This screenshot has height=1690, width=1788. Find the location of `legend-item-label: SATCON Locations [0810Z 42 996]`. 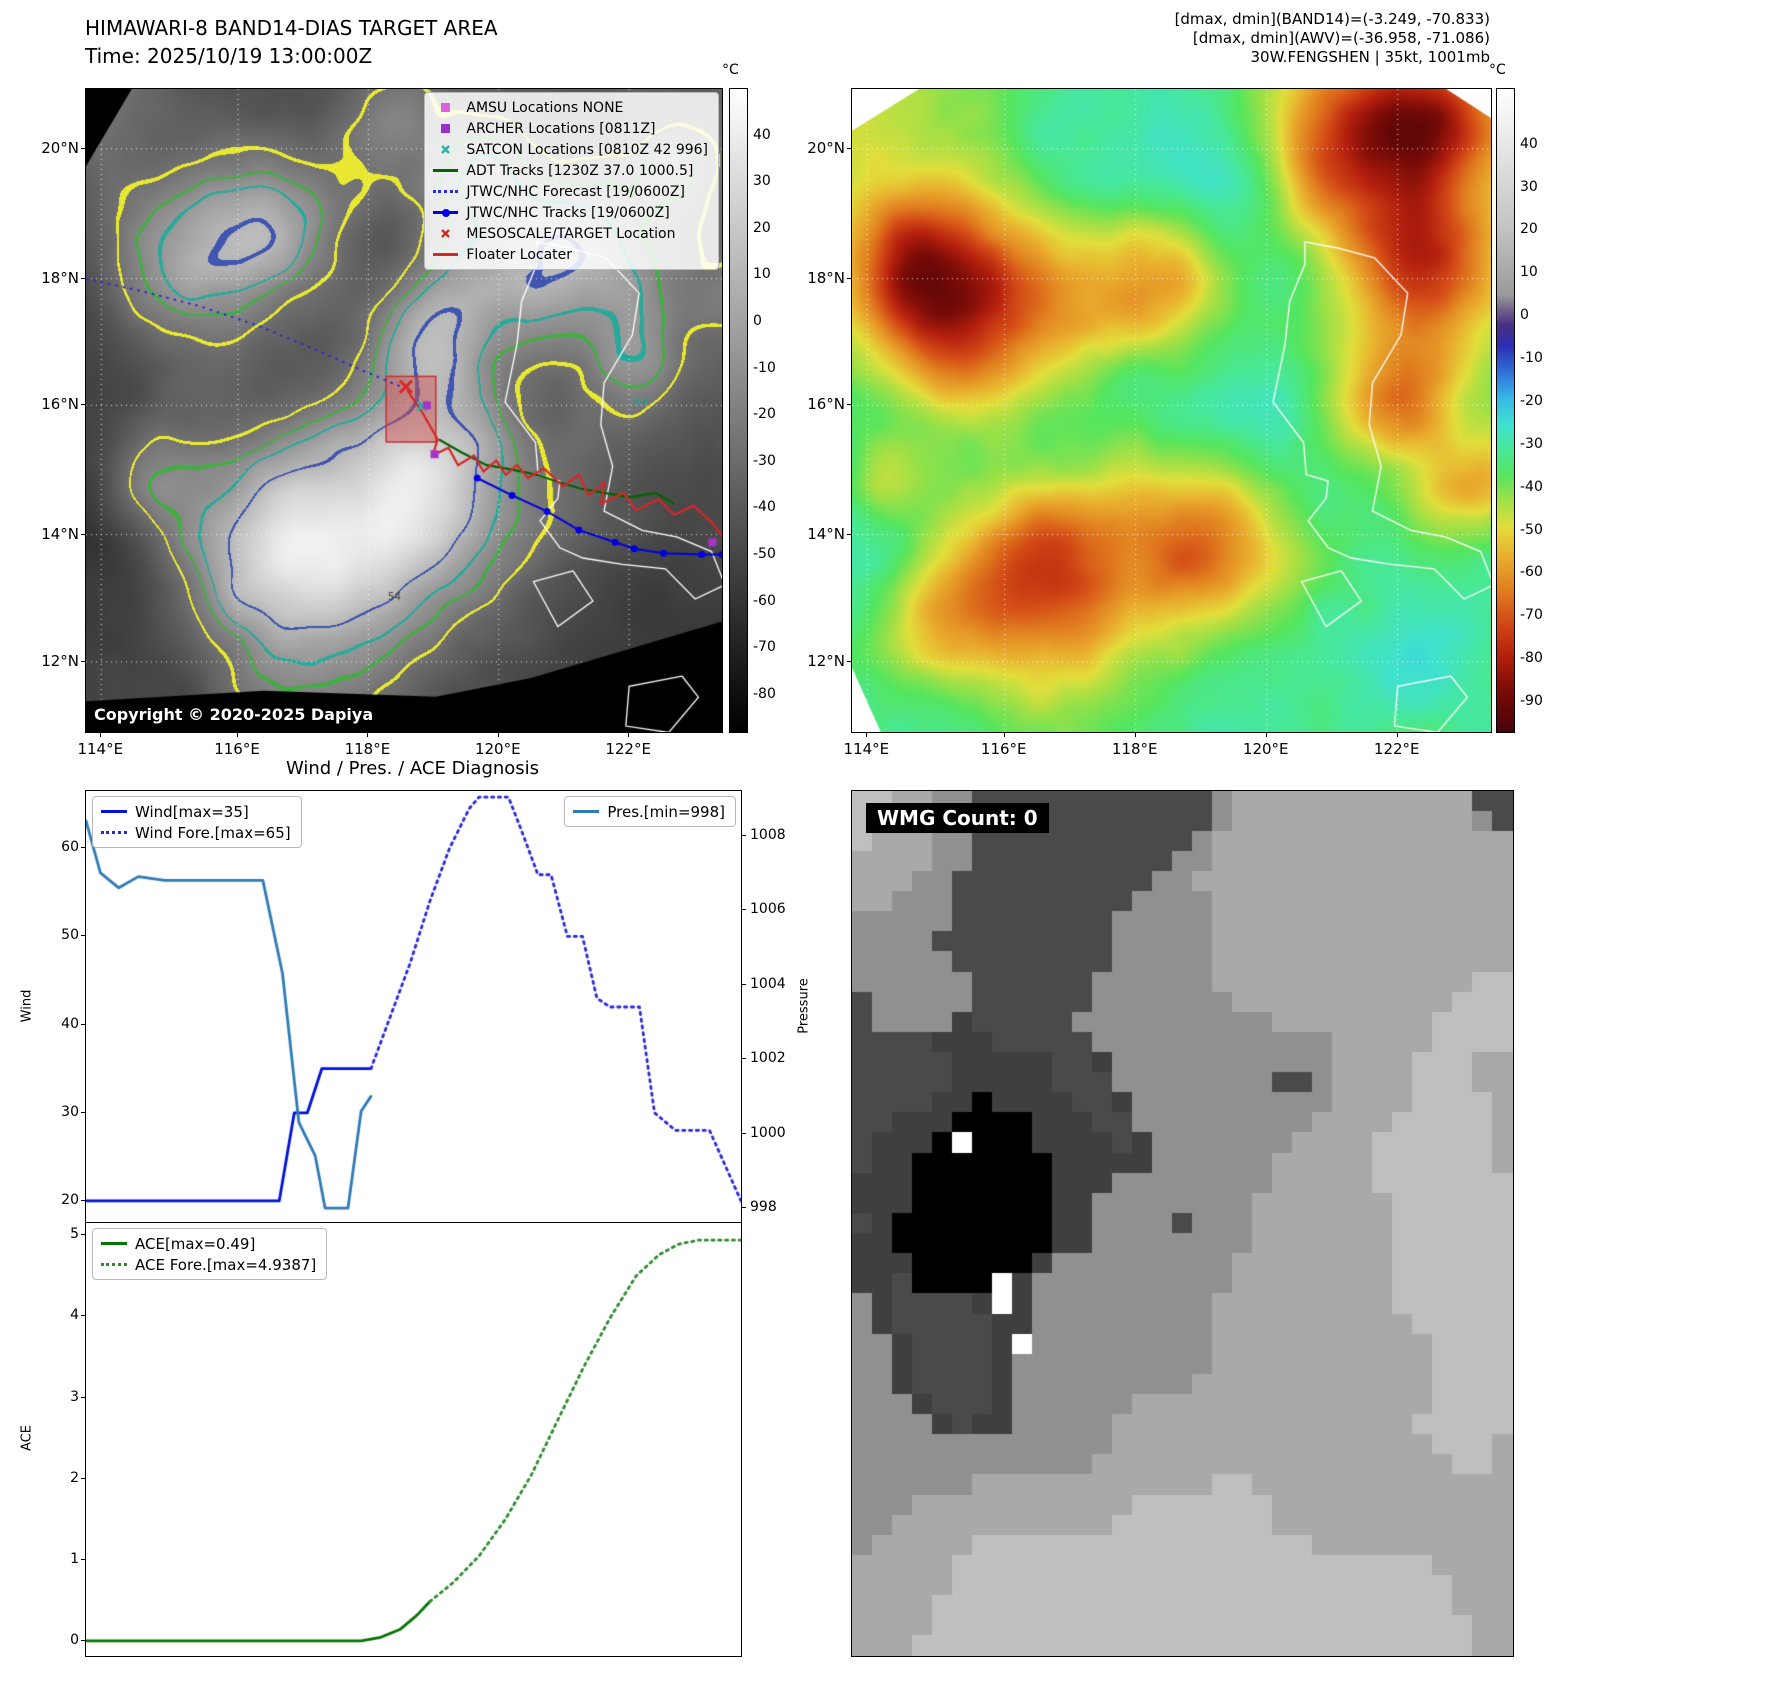

legend-item-label: SATCON Locations [0810Z 42 996] is located at coordinates (587, 149).